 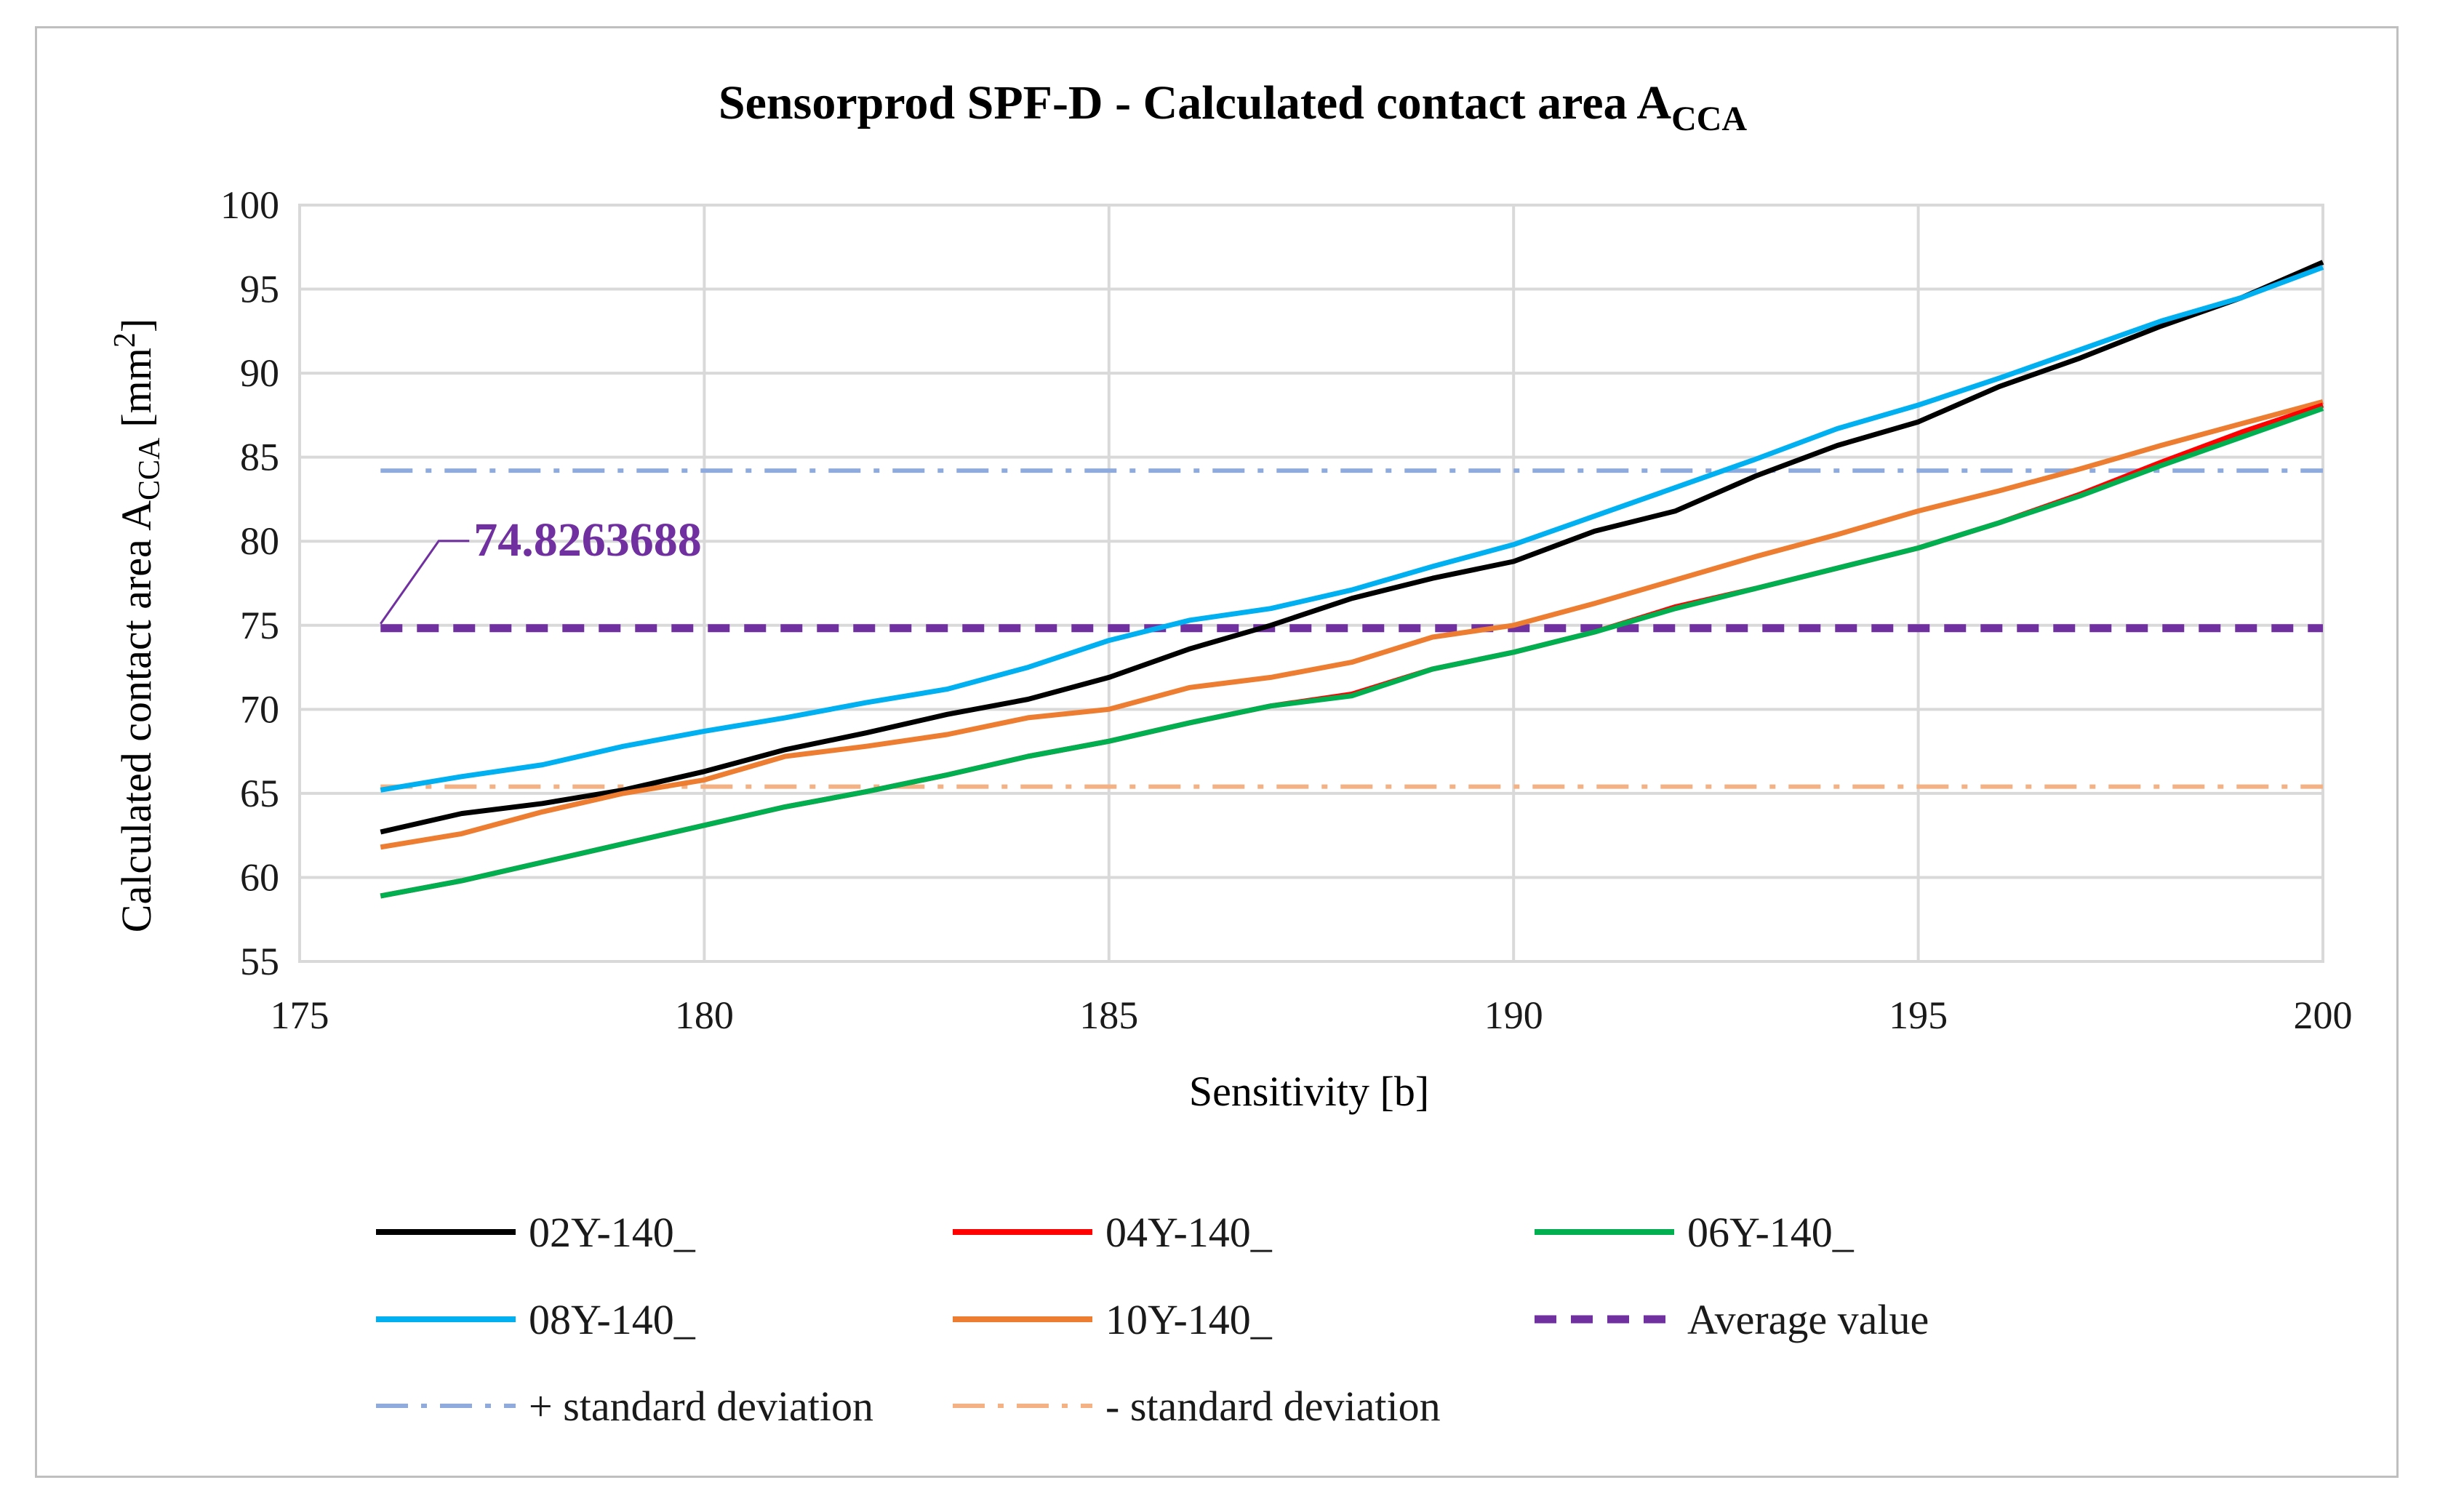 What do you see at coordinates (587, 540) in the screenshot?
I see `annotation-label: 74.8263688` at bounding box center [587, 540].